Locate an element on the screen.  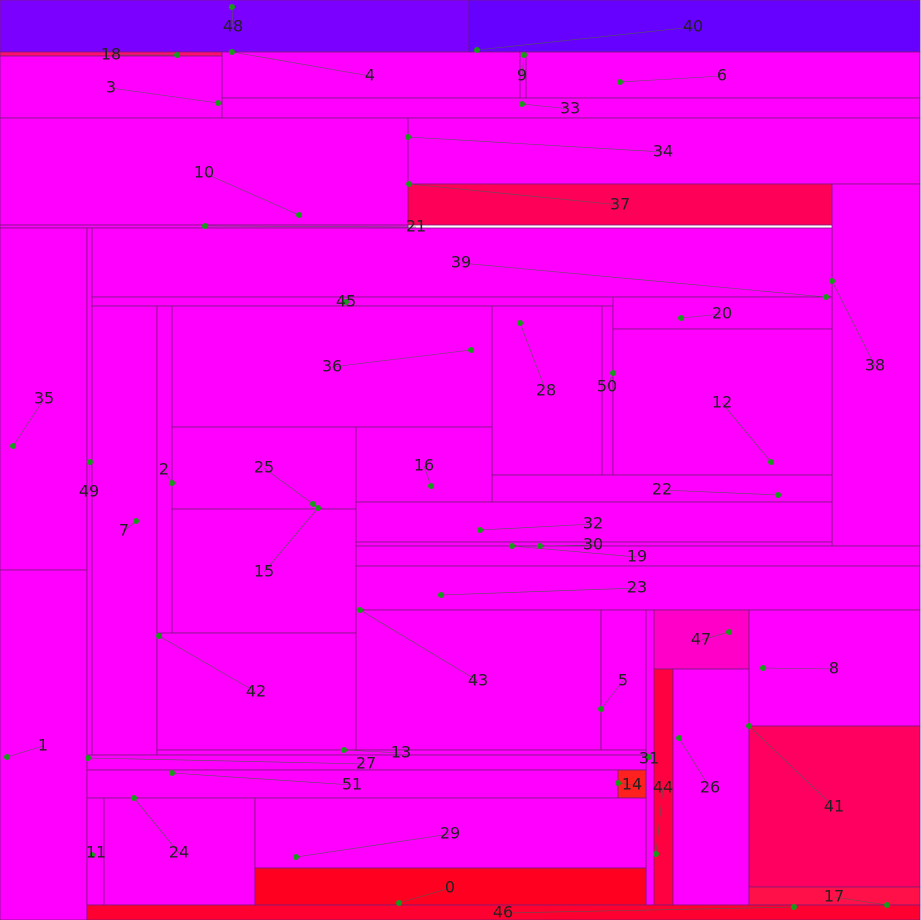
region-label: 39 is located at coordinates (461, 262).